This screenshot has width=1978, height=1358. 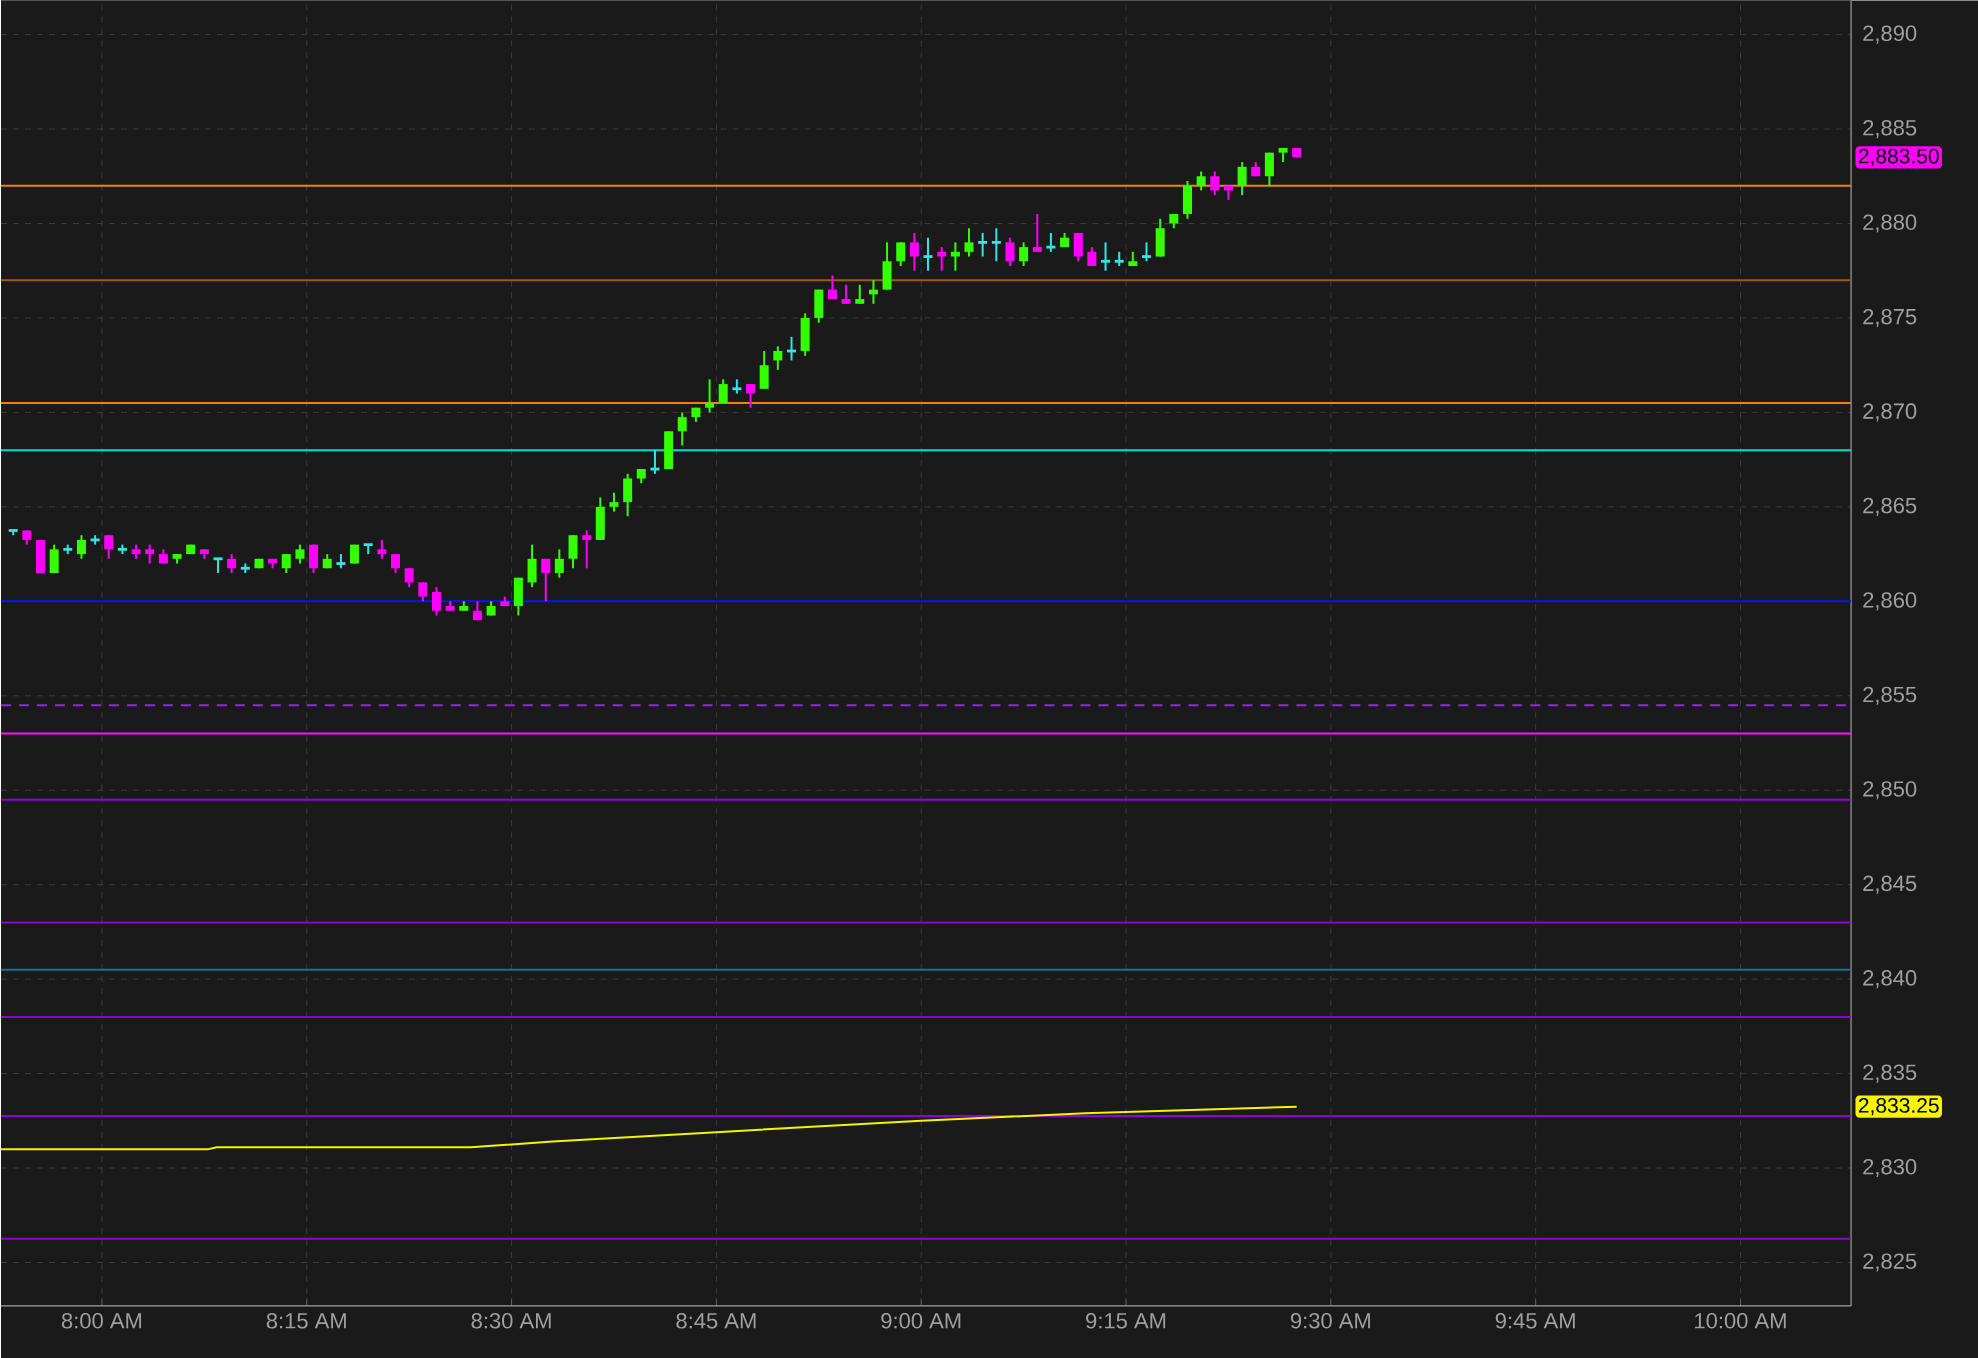 What do you see at coordinates (1890, 223) in the screenshot?
I see `y-tick-label: 2,880` at bounding box center [1890, 223].